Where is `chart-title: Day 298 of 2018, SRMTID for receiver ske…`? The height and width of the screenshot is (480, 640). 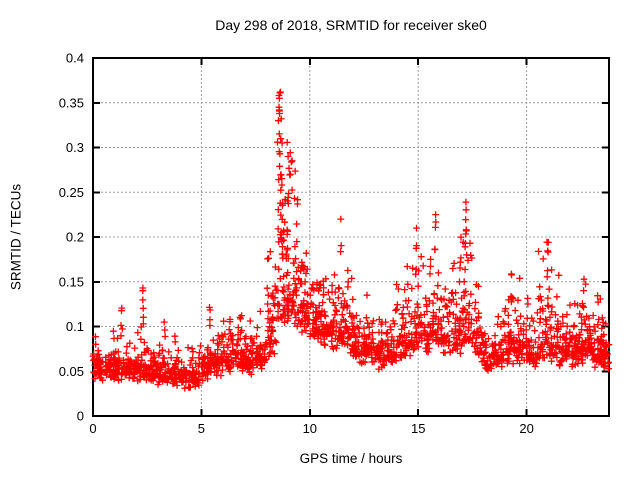
chart-title: Day 298 of 2018, SRMTID for receiver ske… is located at coordinates (351, 25).